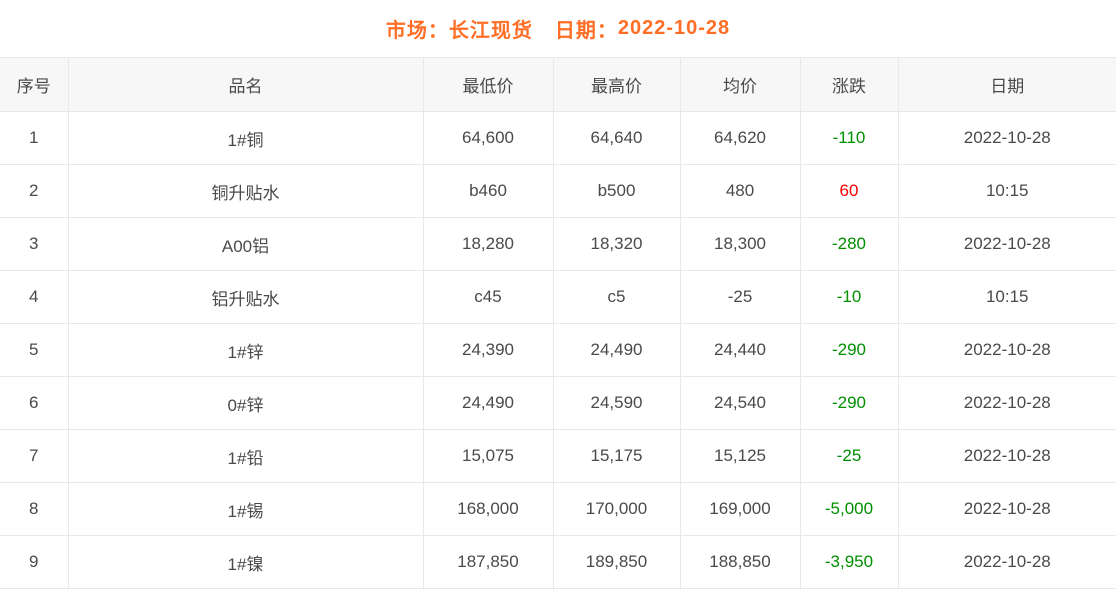  I want to click on column-header-high: 最高价, so click(616, 84).